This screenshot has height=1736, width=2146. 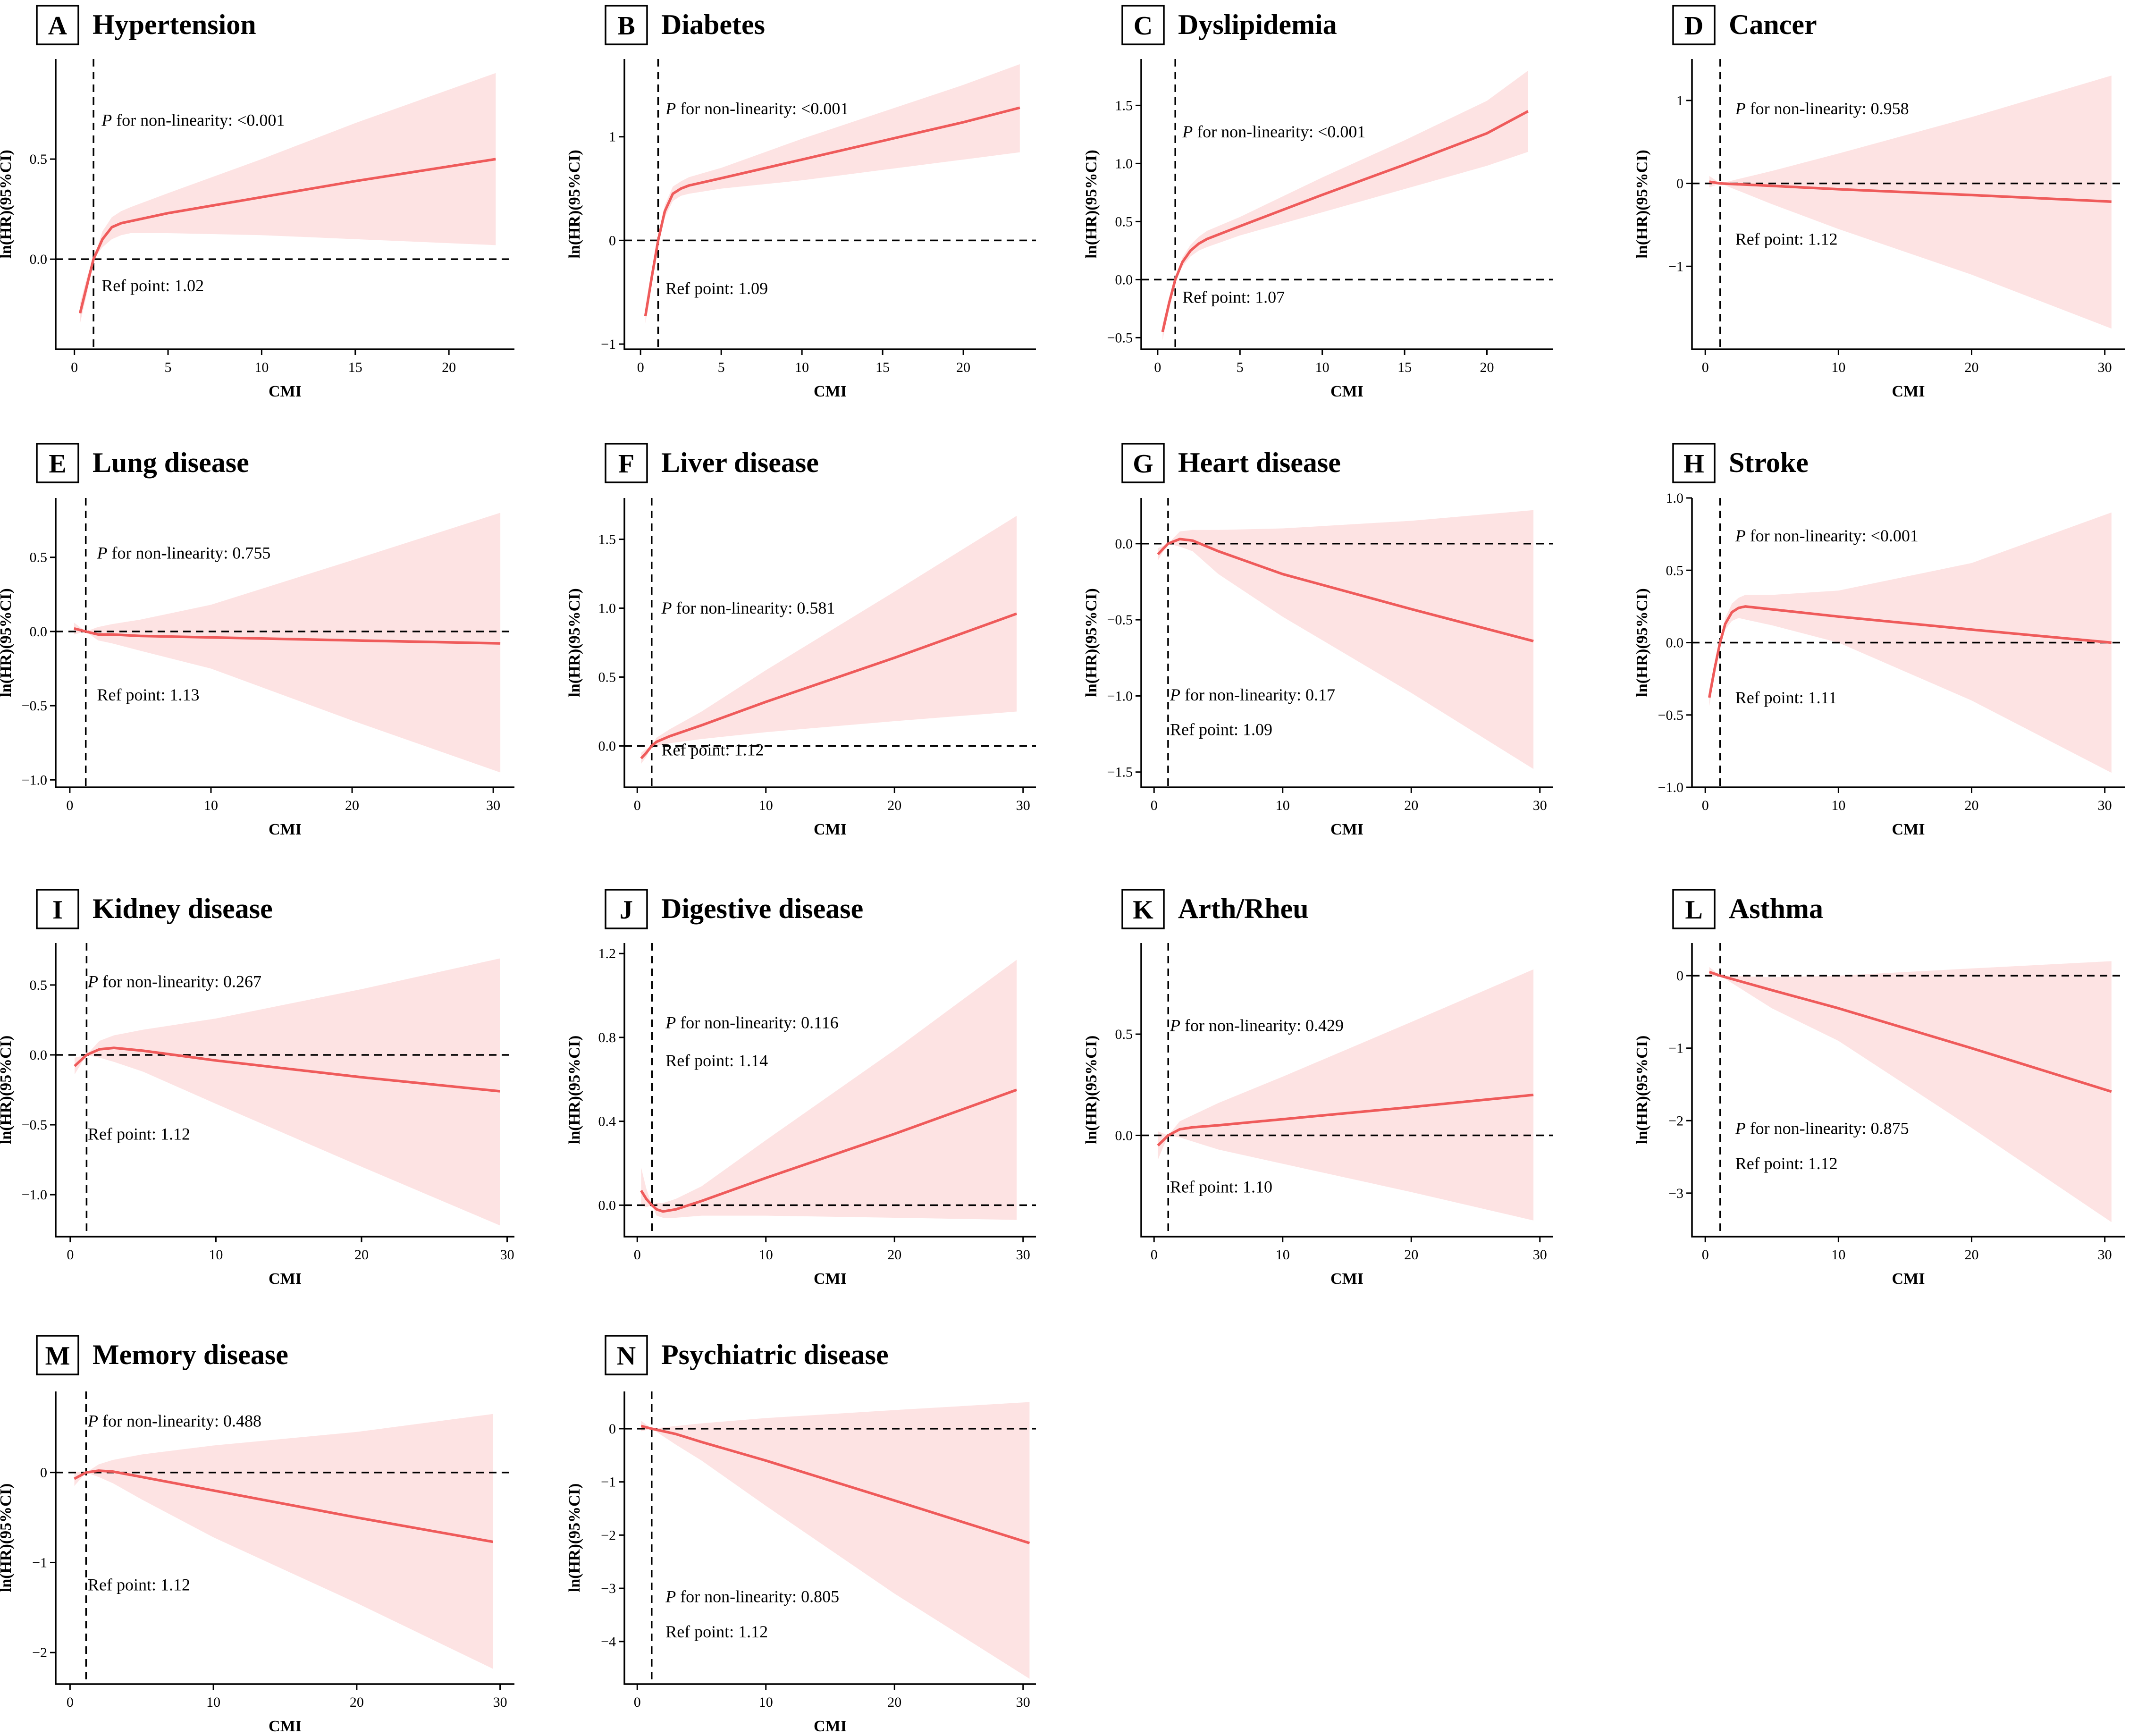 I want to click on panel-title: Heart disease, so click(x=1259, y=462).